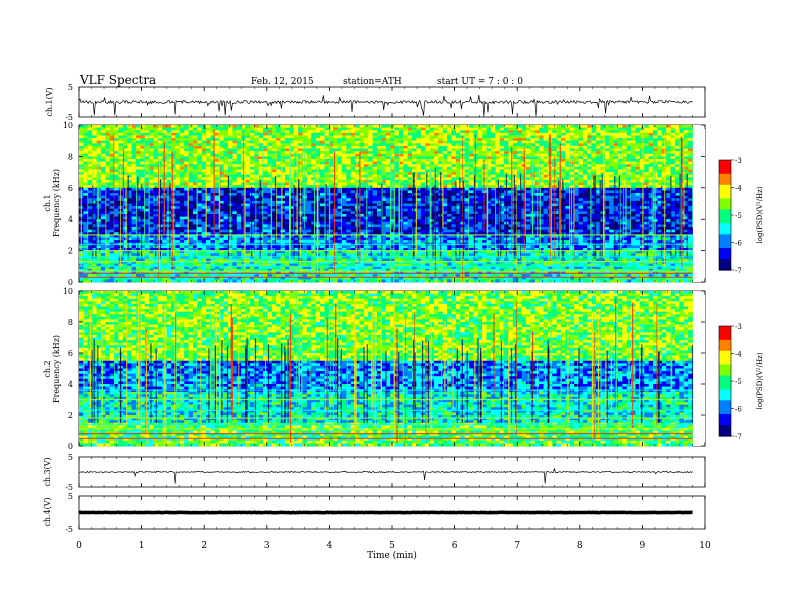  Describe the element at coordinates (330, 546) in the screenshot. I see `x-tick-label: 4` at that location.